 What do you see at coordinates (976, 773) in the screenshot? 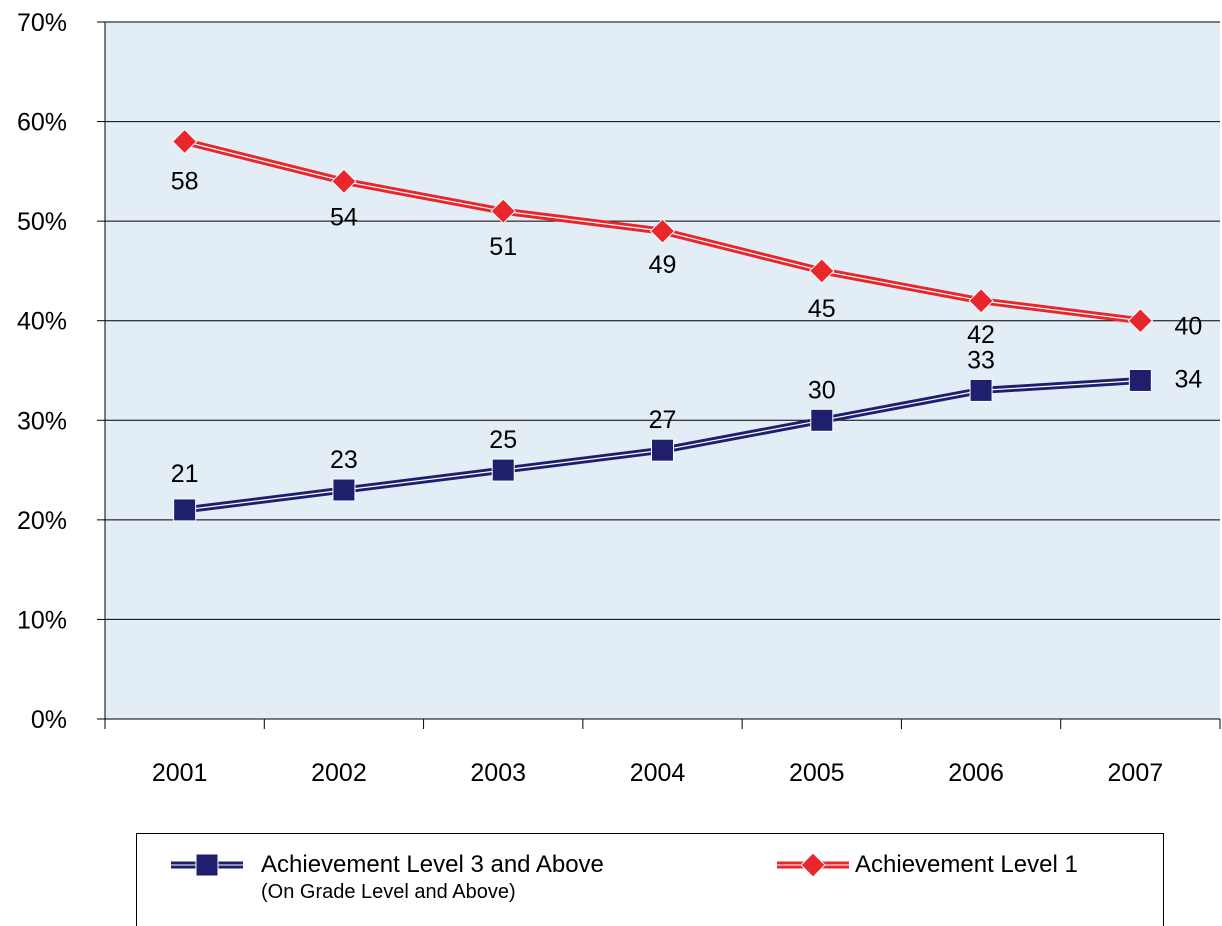
I see `x-tick-label: 2006` at bounding box center [976, 773].